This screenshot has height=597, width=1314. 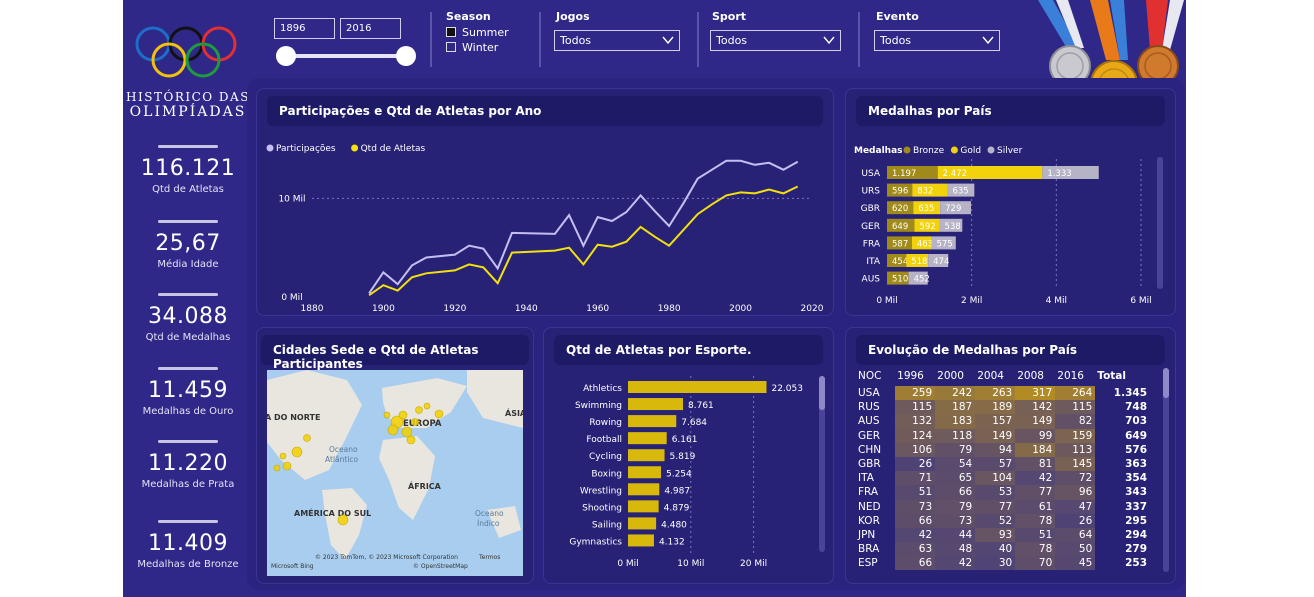 What do you see at coordinates (919, 262) in the screenshot?
I see `data-label: 518` at bounding box center [919, 262].